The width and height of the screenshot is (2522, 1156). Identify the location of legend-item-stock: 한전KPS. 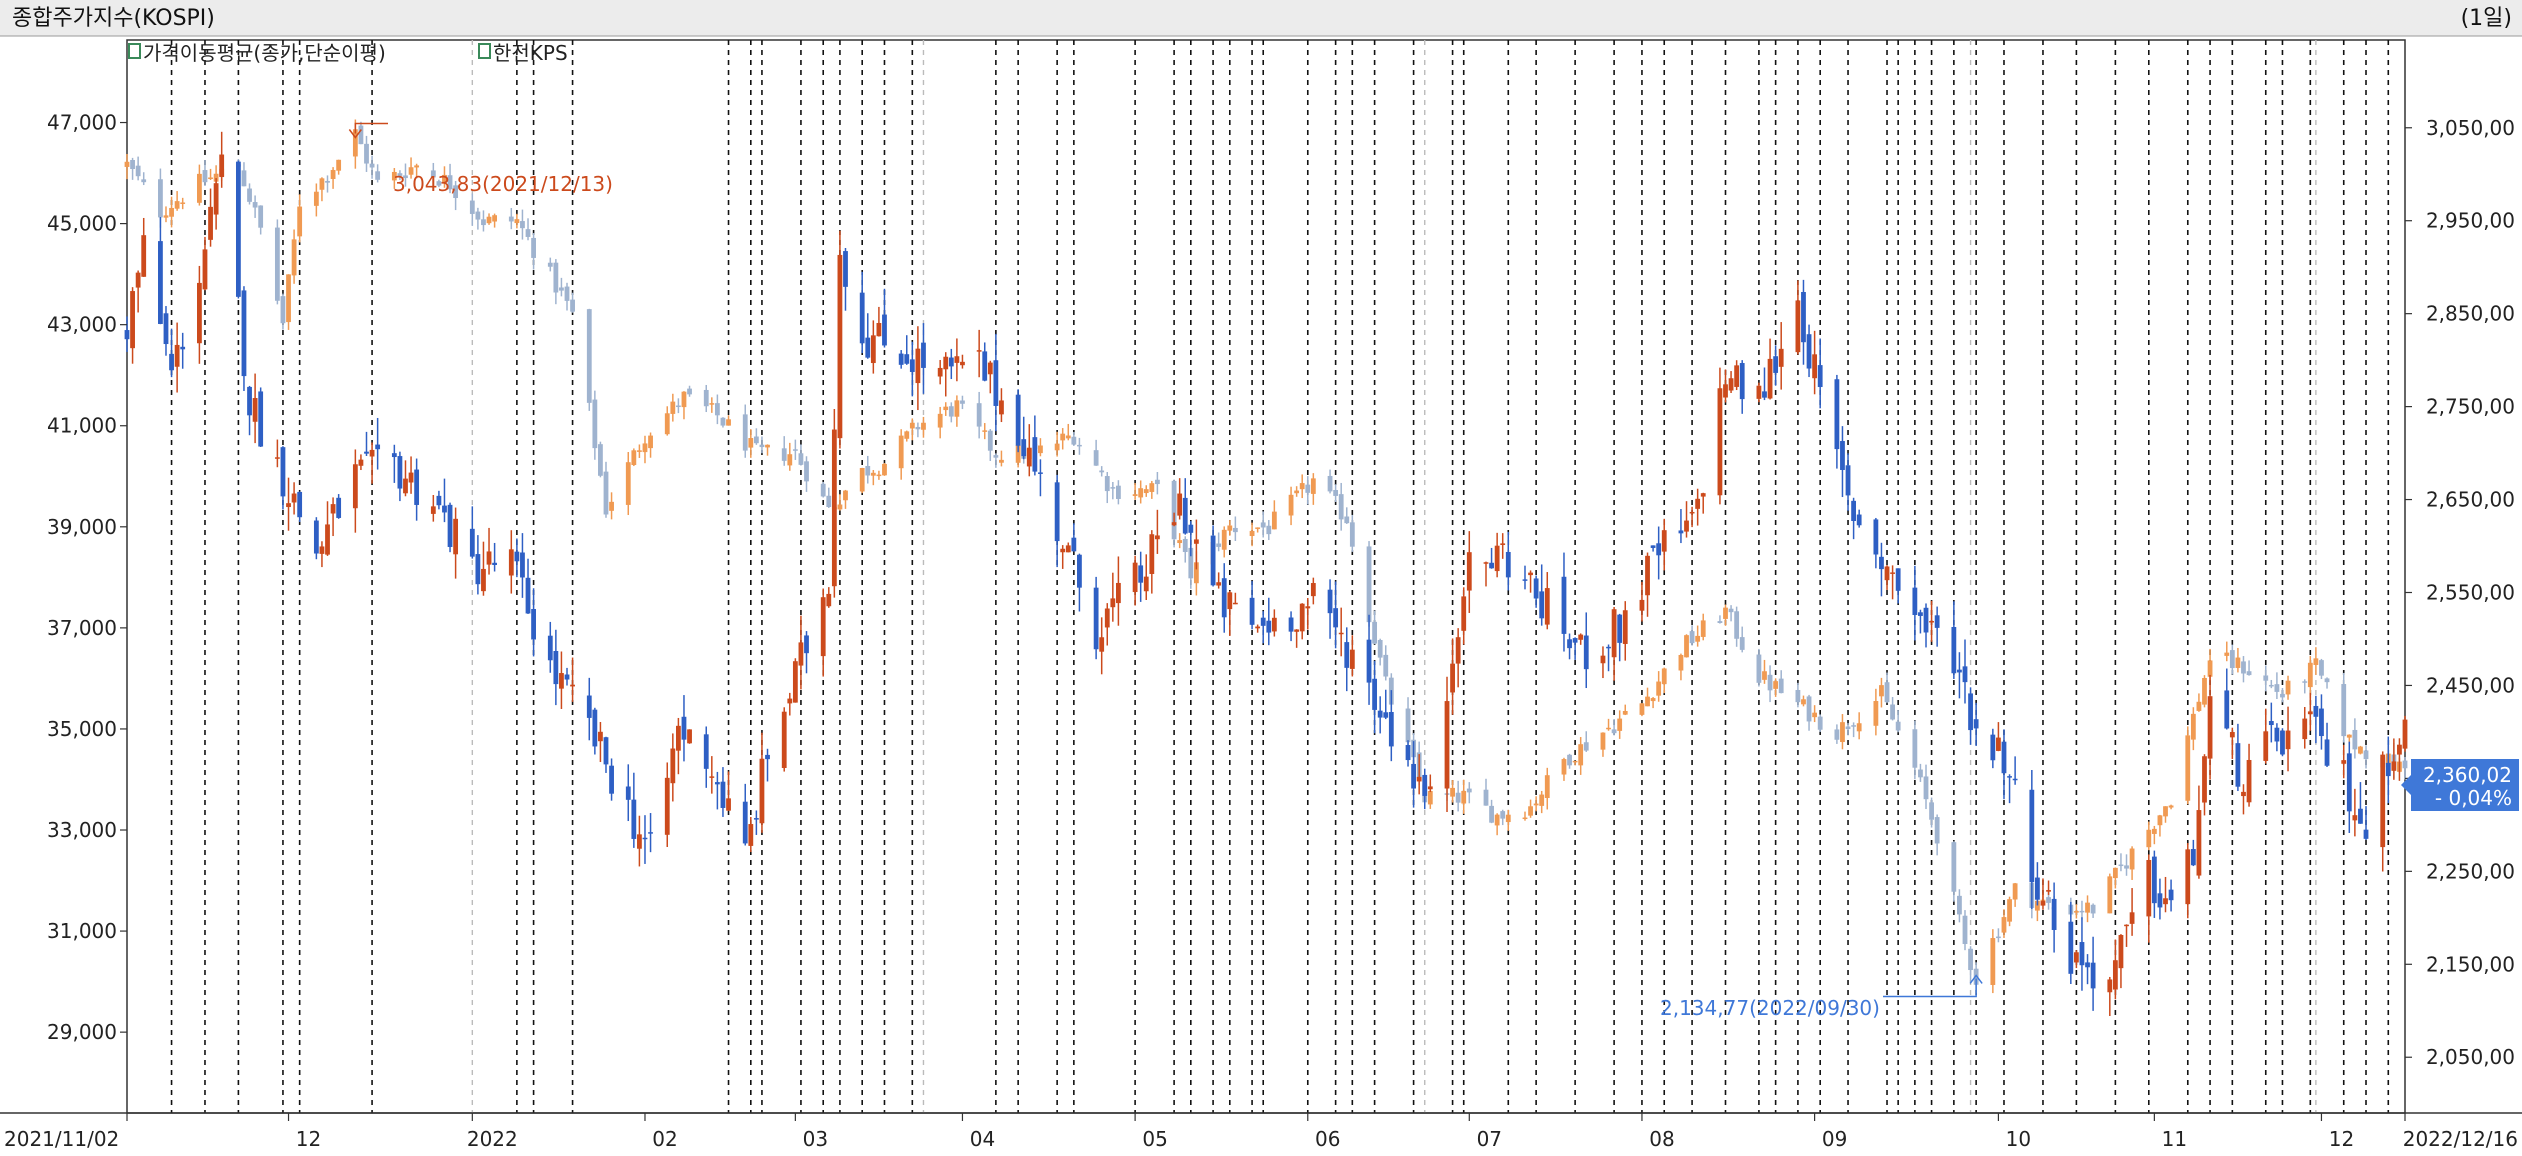
(530, 53).